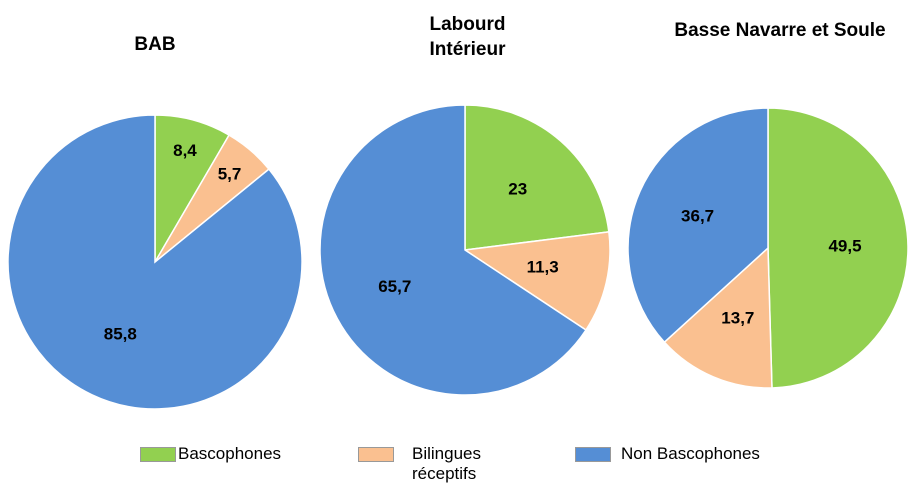  What do you see at coordinates (690, 453) in the screenshot?
I see `legend-label: Non Bascophones` at bounding box center [690, 453].